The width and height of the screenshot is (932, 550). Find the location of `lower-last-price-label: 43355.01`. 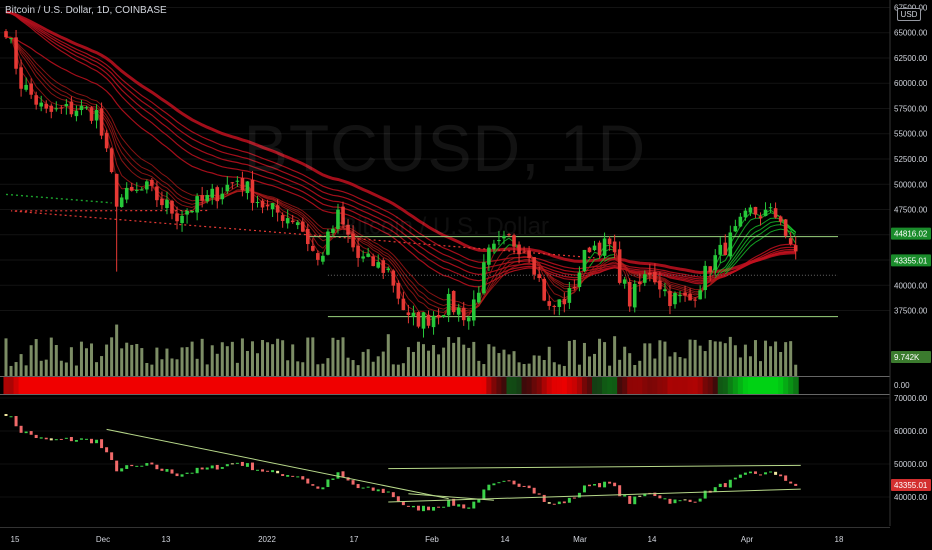

lower-last-price-label: 43355.01 is located at coordinates (911, 485).